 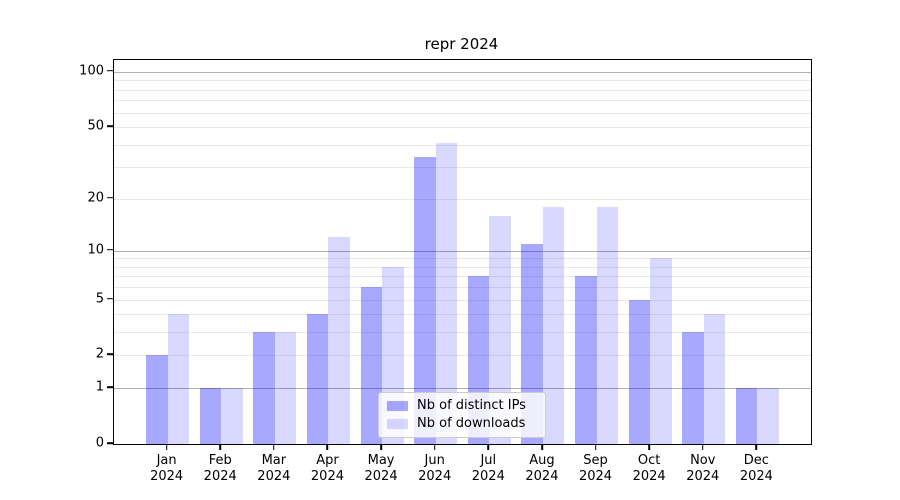 I want to click on x-axis-tick-label: Feb 2024, so click(x=220, y=468).